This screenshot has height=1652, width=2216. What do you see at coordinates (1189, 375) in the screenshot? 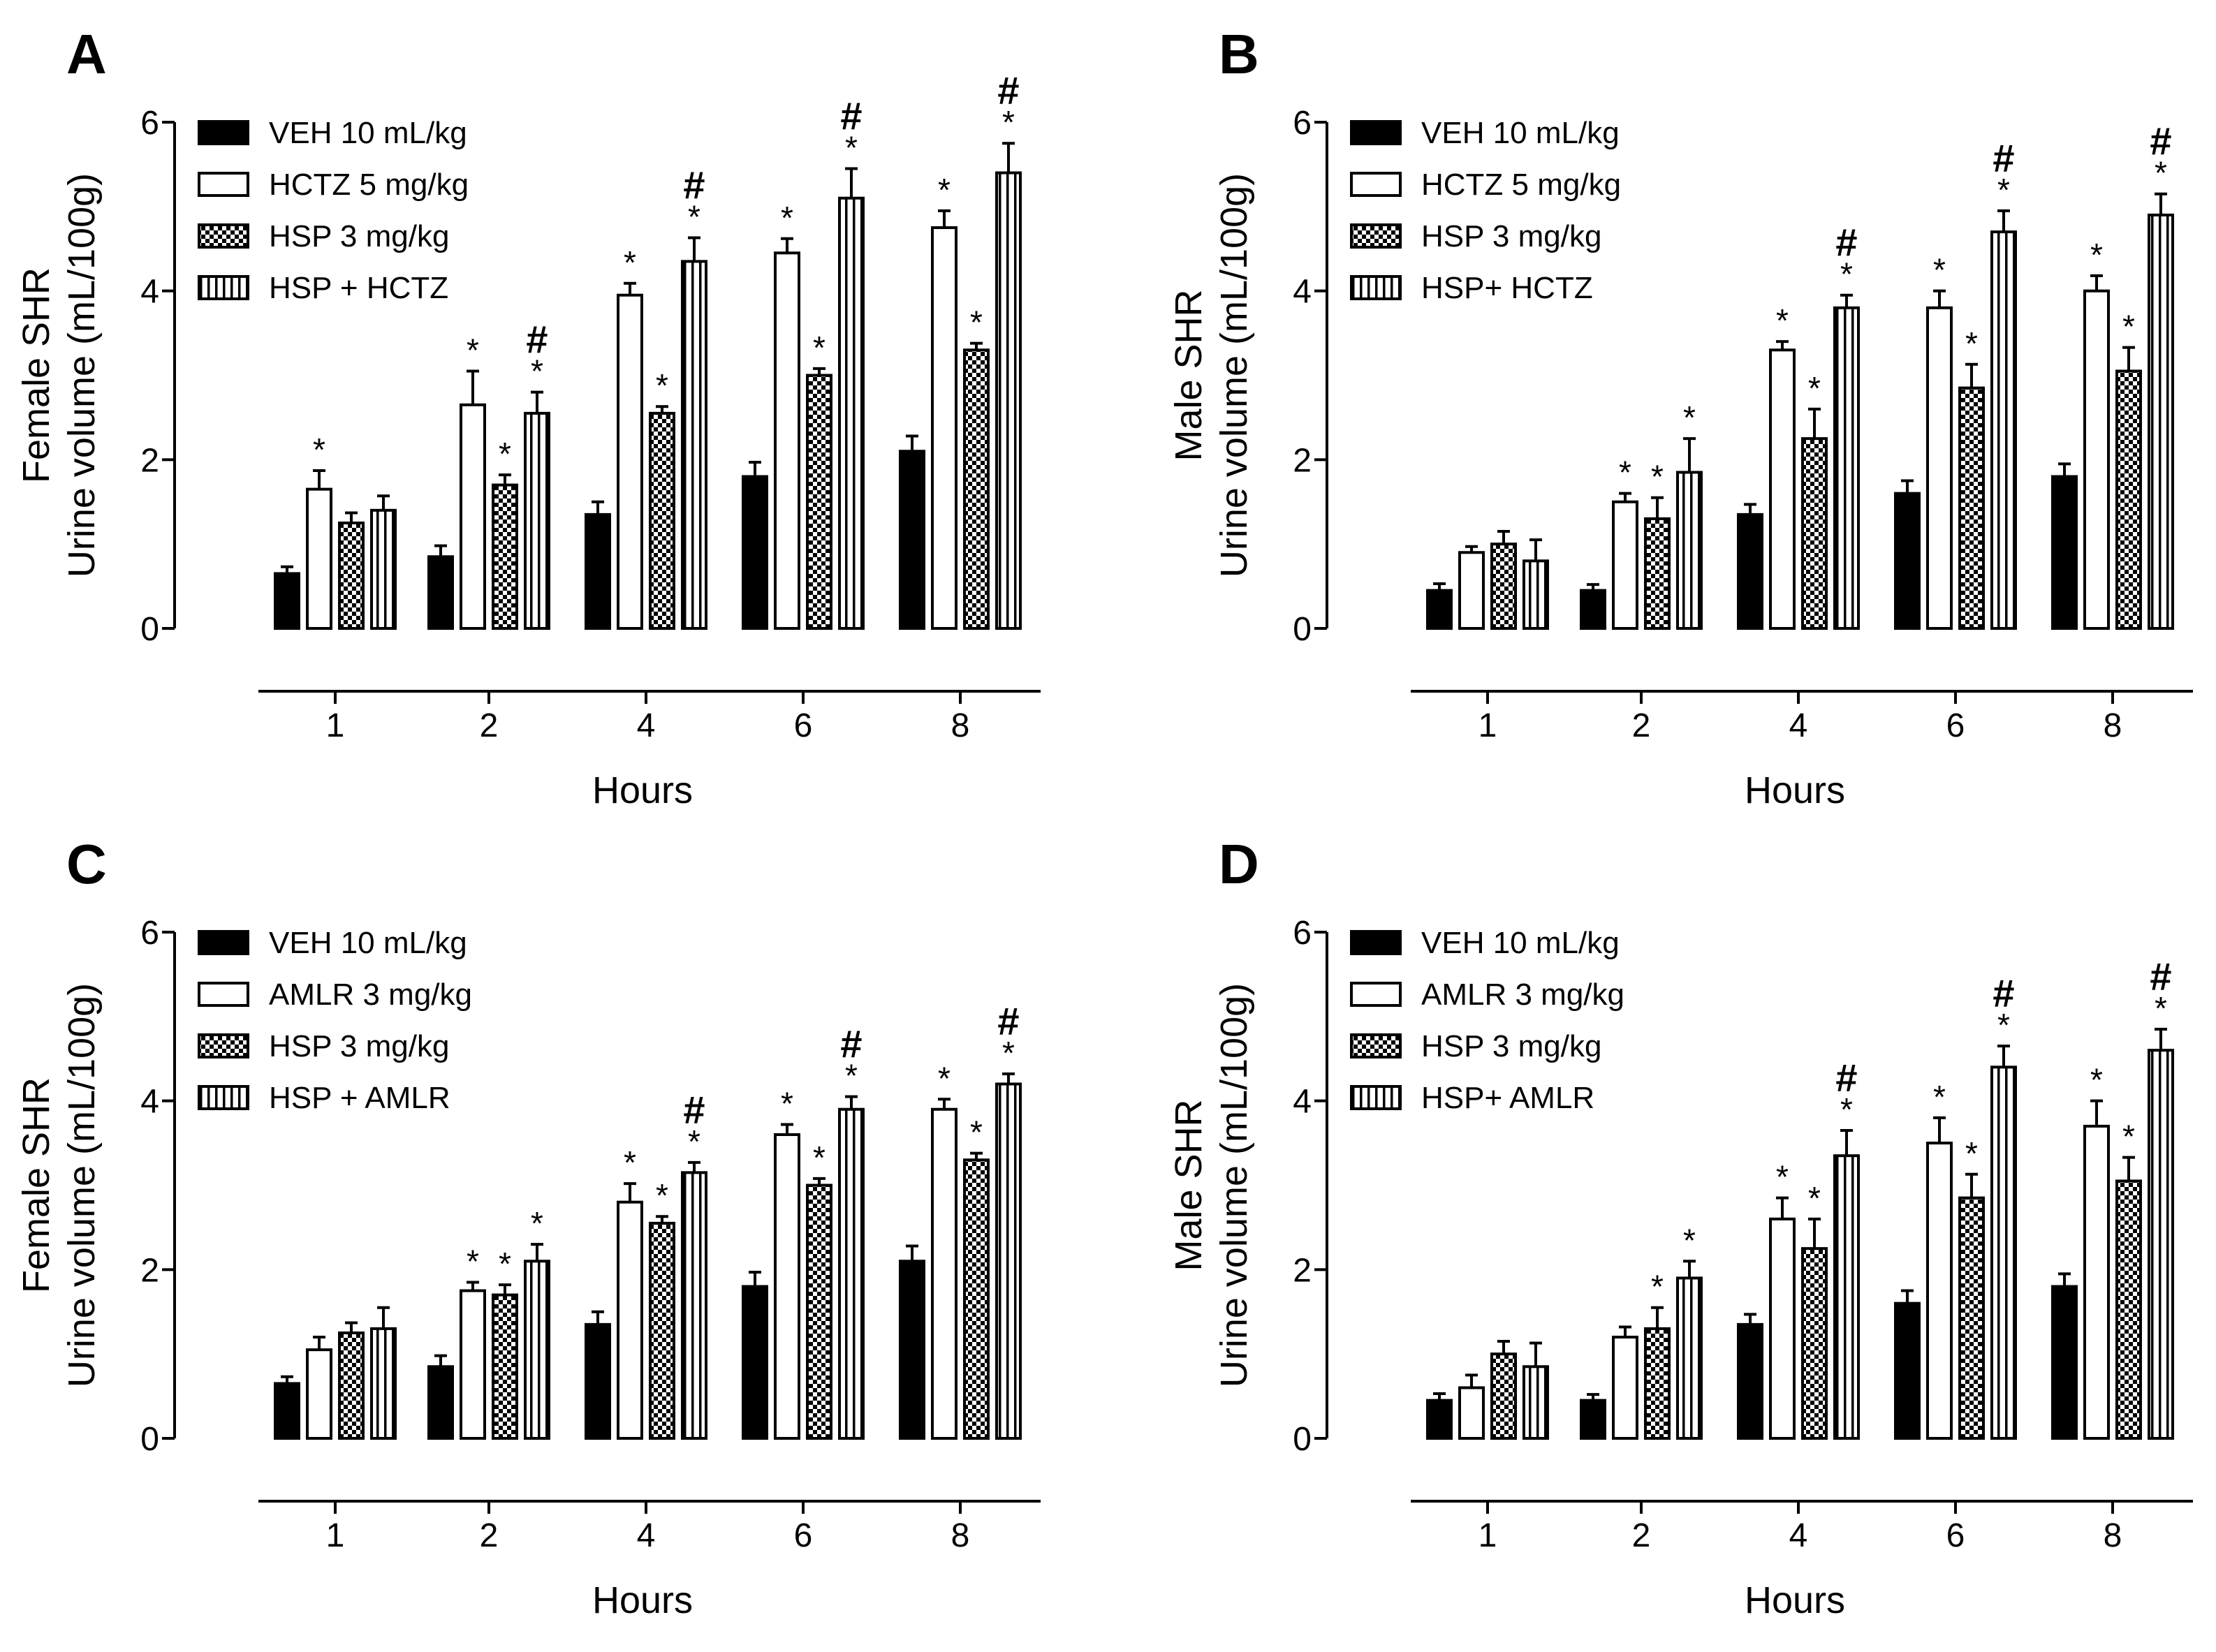
I see `y-axis-title-line1: Male SHR` at bounding box center [1189, 375].